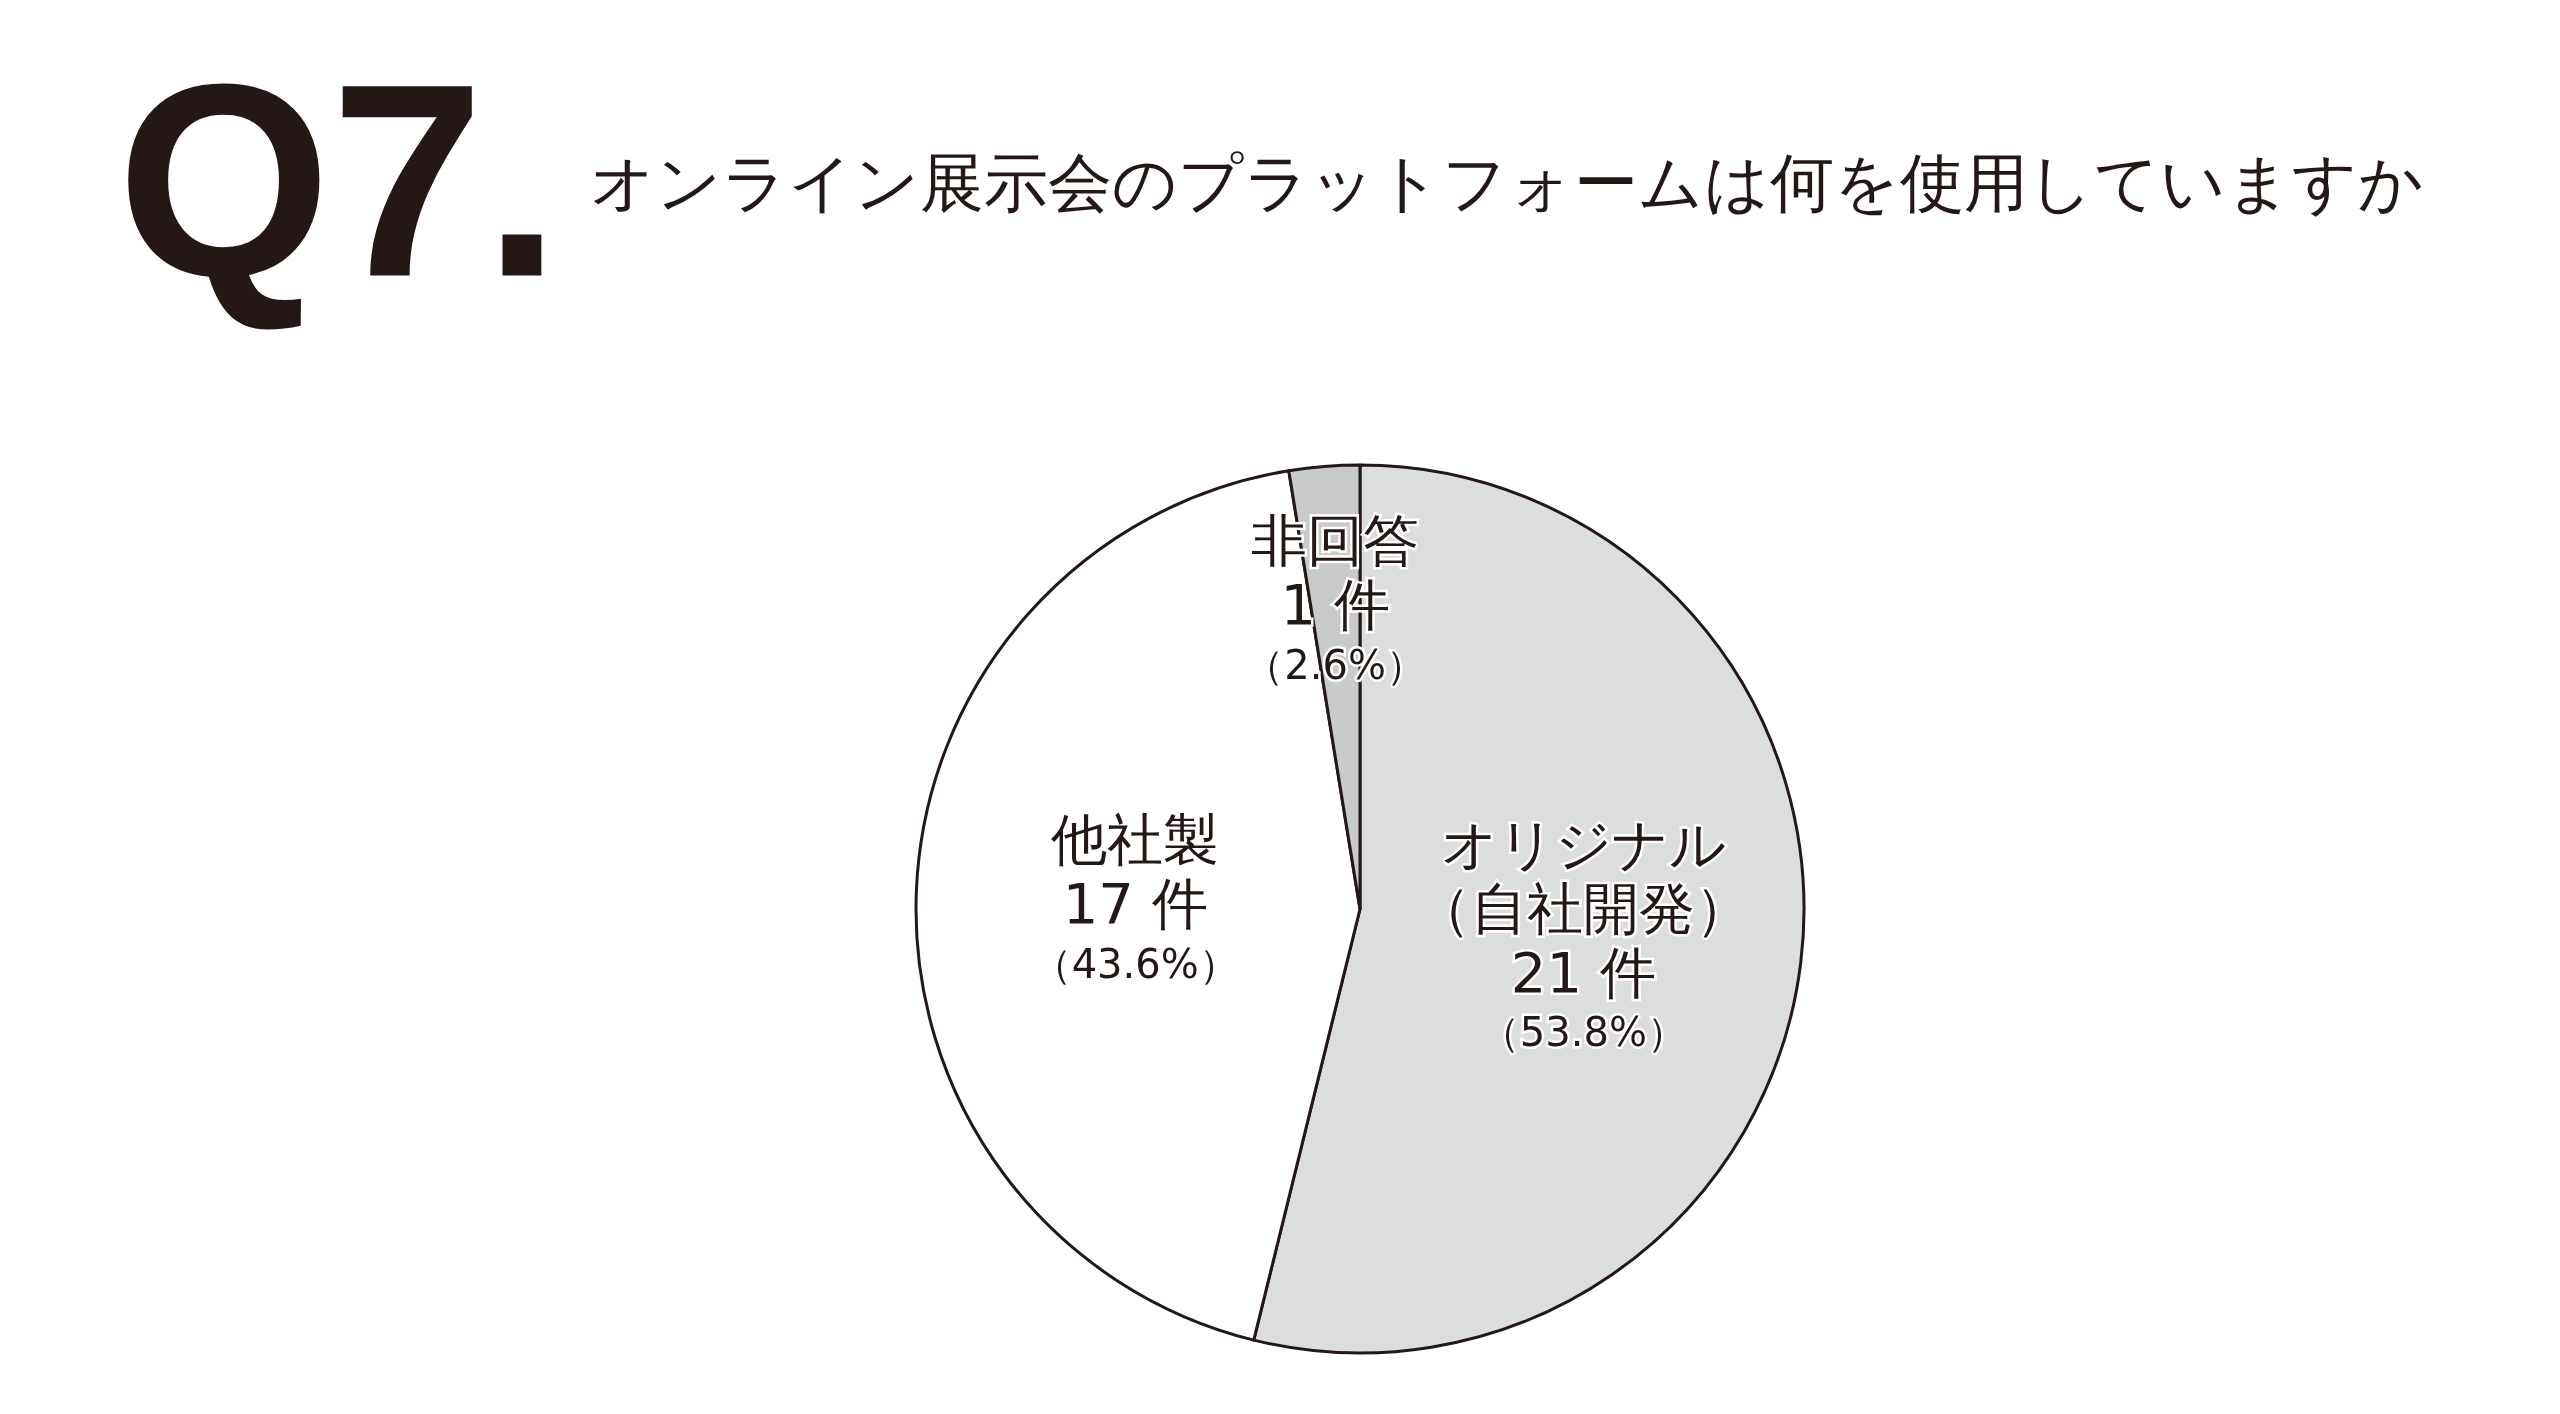  I want to click on chart-title: Q7., so click(339, 180).